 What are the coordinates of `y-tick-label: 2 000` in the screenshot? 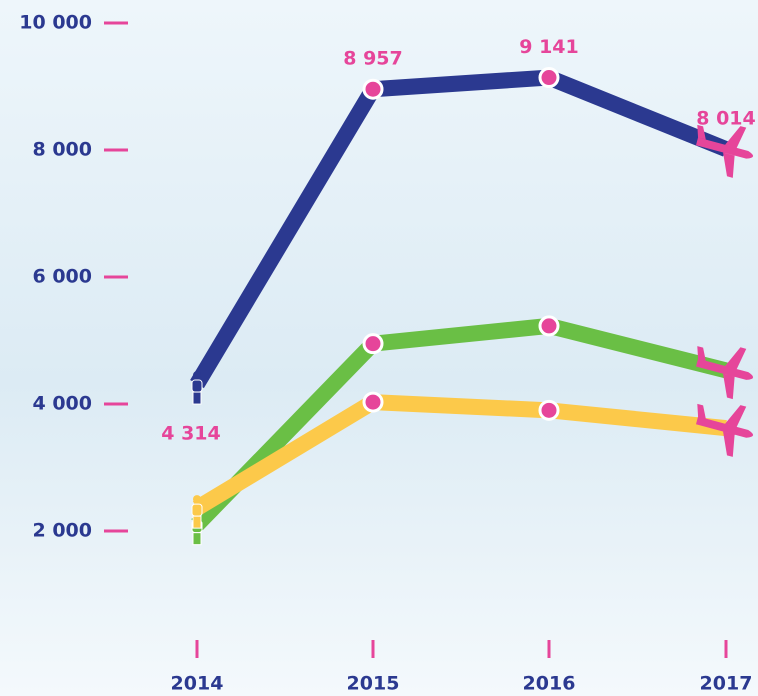 It's located at (63, 531).